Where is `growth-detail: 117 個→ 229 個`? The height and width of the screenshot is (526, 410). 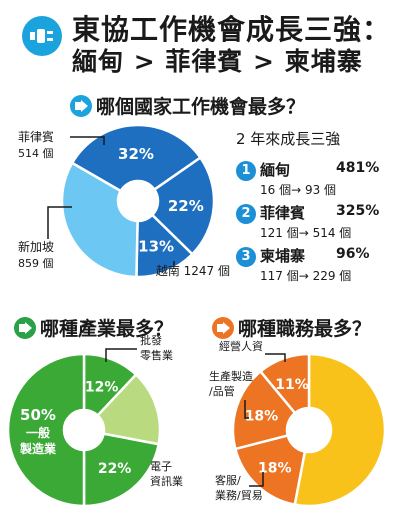 growth-detail: 117 個→ 229 個 is located at coordinates (306, 276).